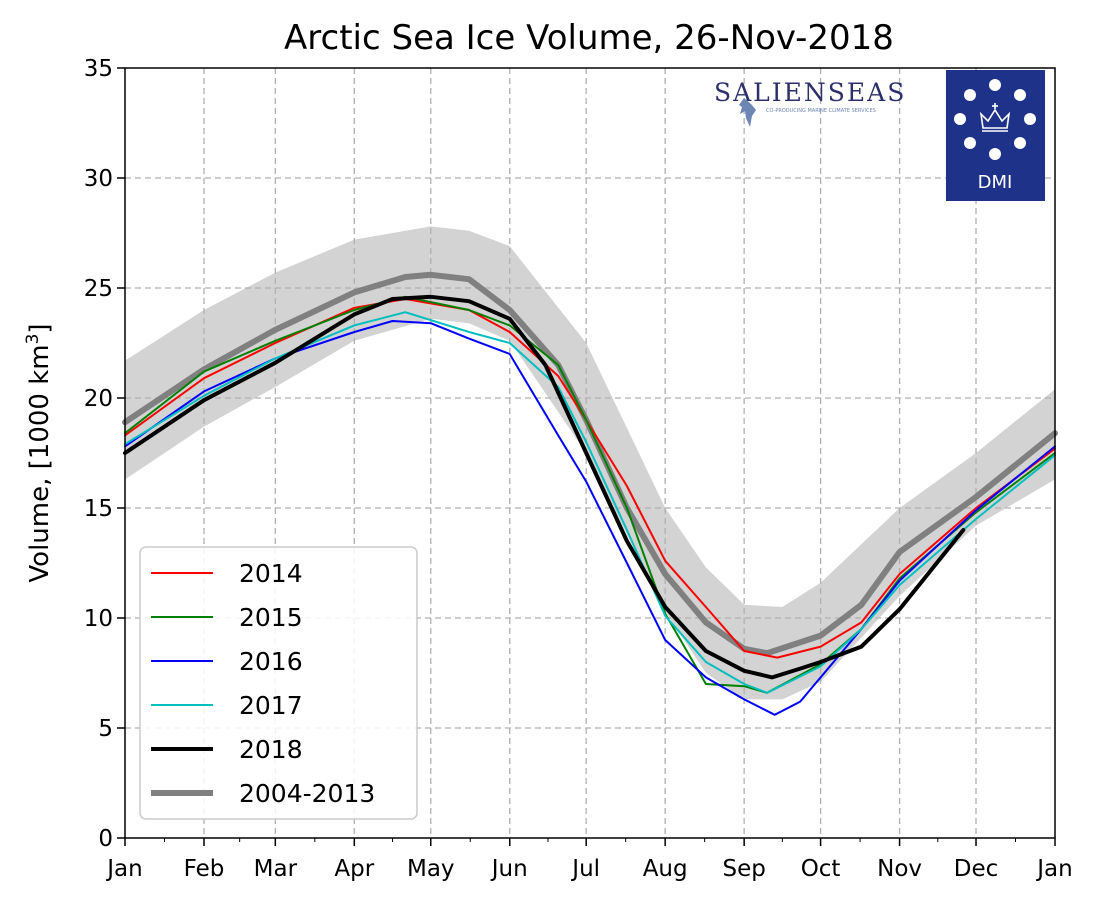 The height and width of the screenshot is (904, 1093). I want to click on y-tick-label-20: 20, so click(98, 399).